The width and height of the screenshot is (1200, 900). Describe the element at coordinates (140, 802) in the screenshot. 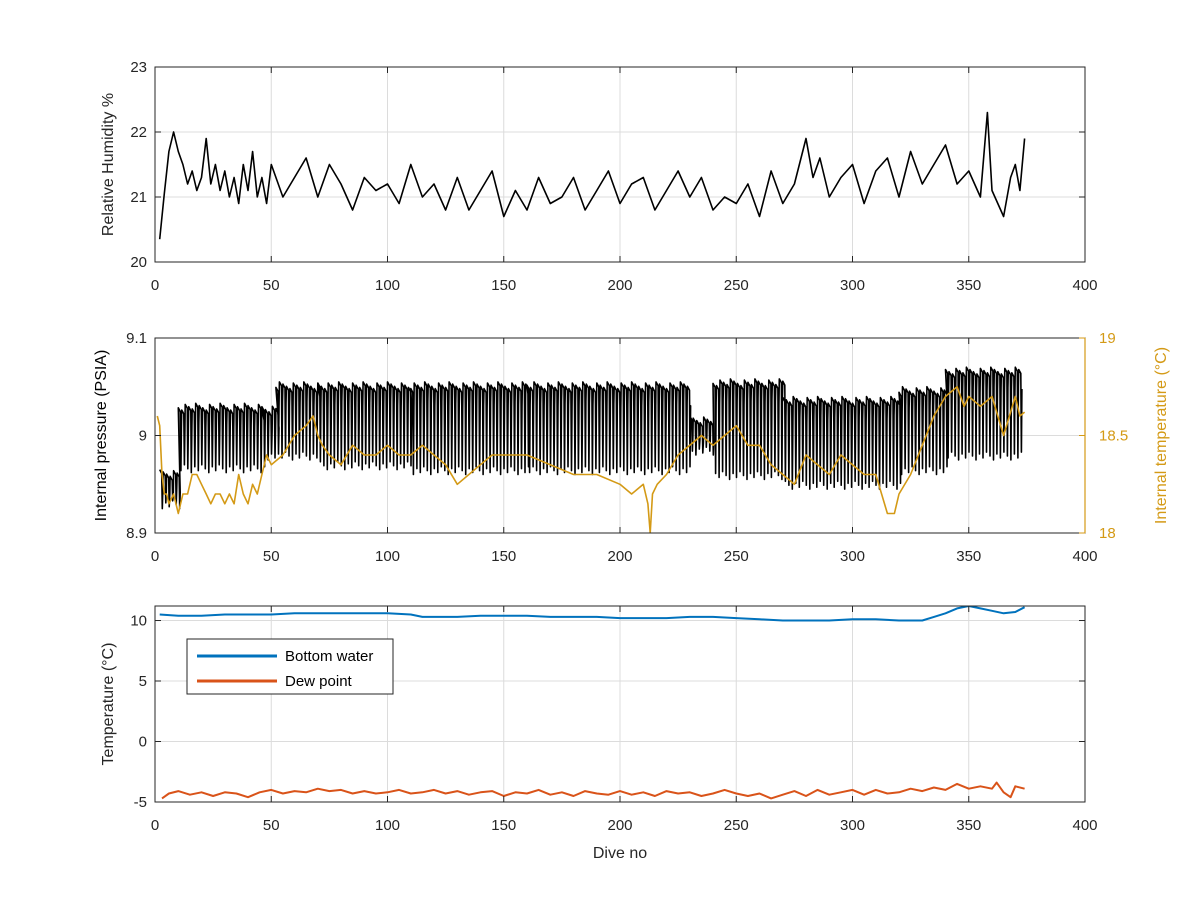

I see `y-tick-label: -5` at that location.